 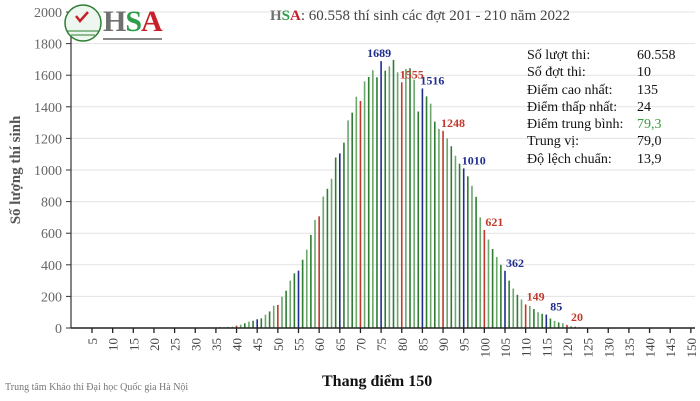 I want to click on data-label-105: 362, so click(x=515, y=263).